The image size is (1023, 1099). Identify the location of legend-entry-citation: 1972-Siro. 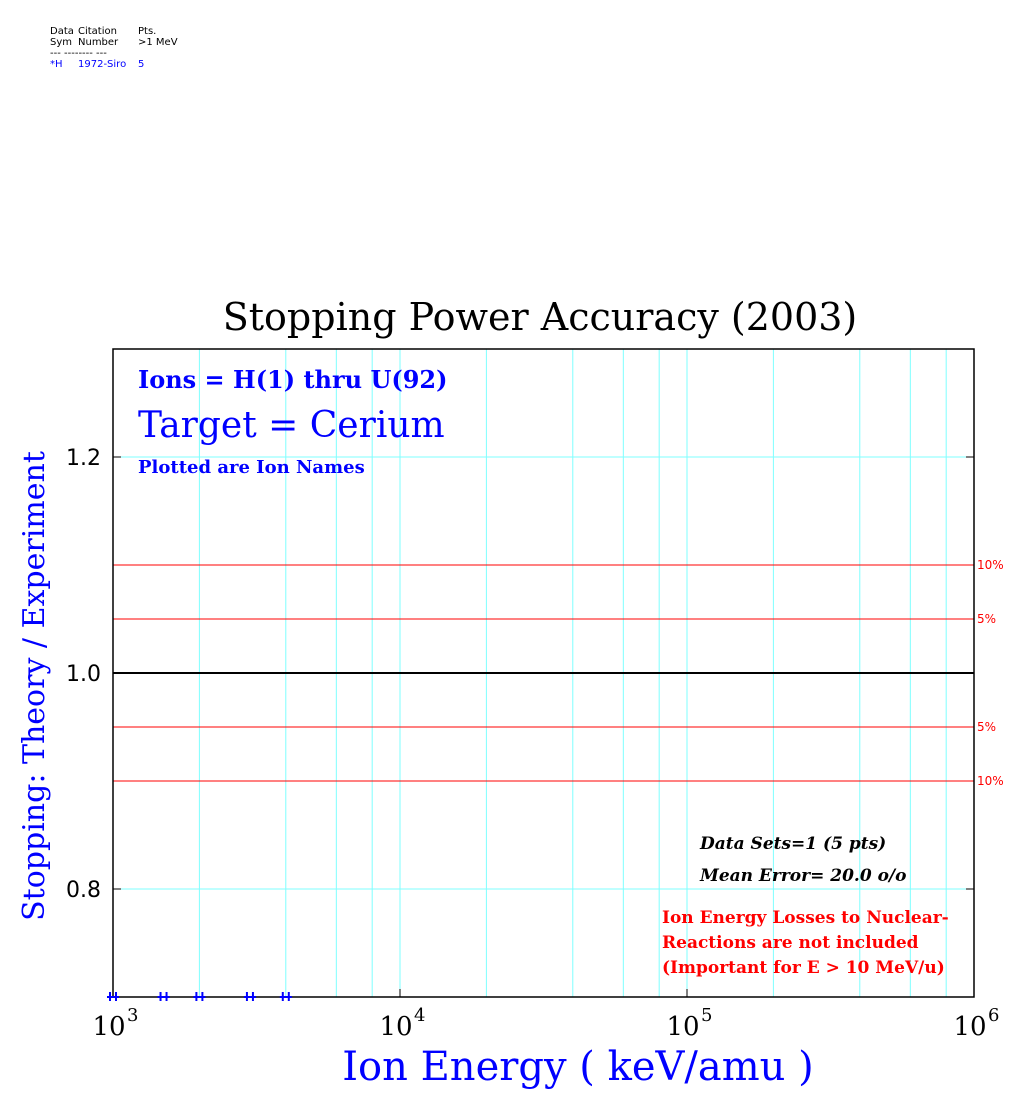
(102, 64).